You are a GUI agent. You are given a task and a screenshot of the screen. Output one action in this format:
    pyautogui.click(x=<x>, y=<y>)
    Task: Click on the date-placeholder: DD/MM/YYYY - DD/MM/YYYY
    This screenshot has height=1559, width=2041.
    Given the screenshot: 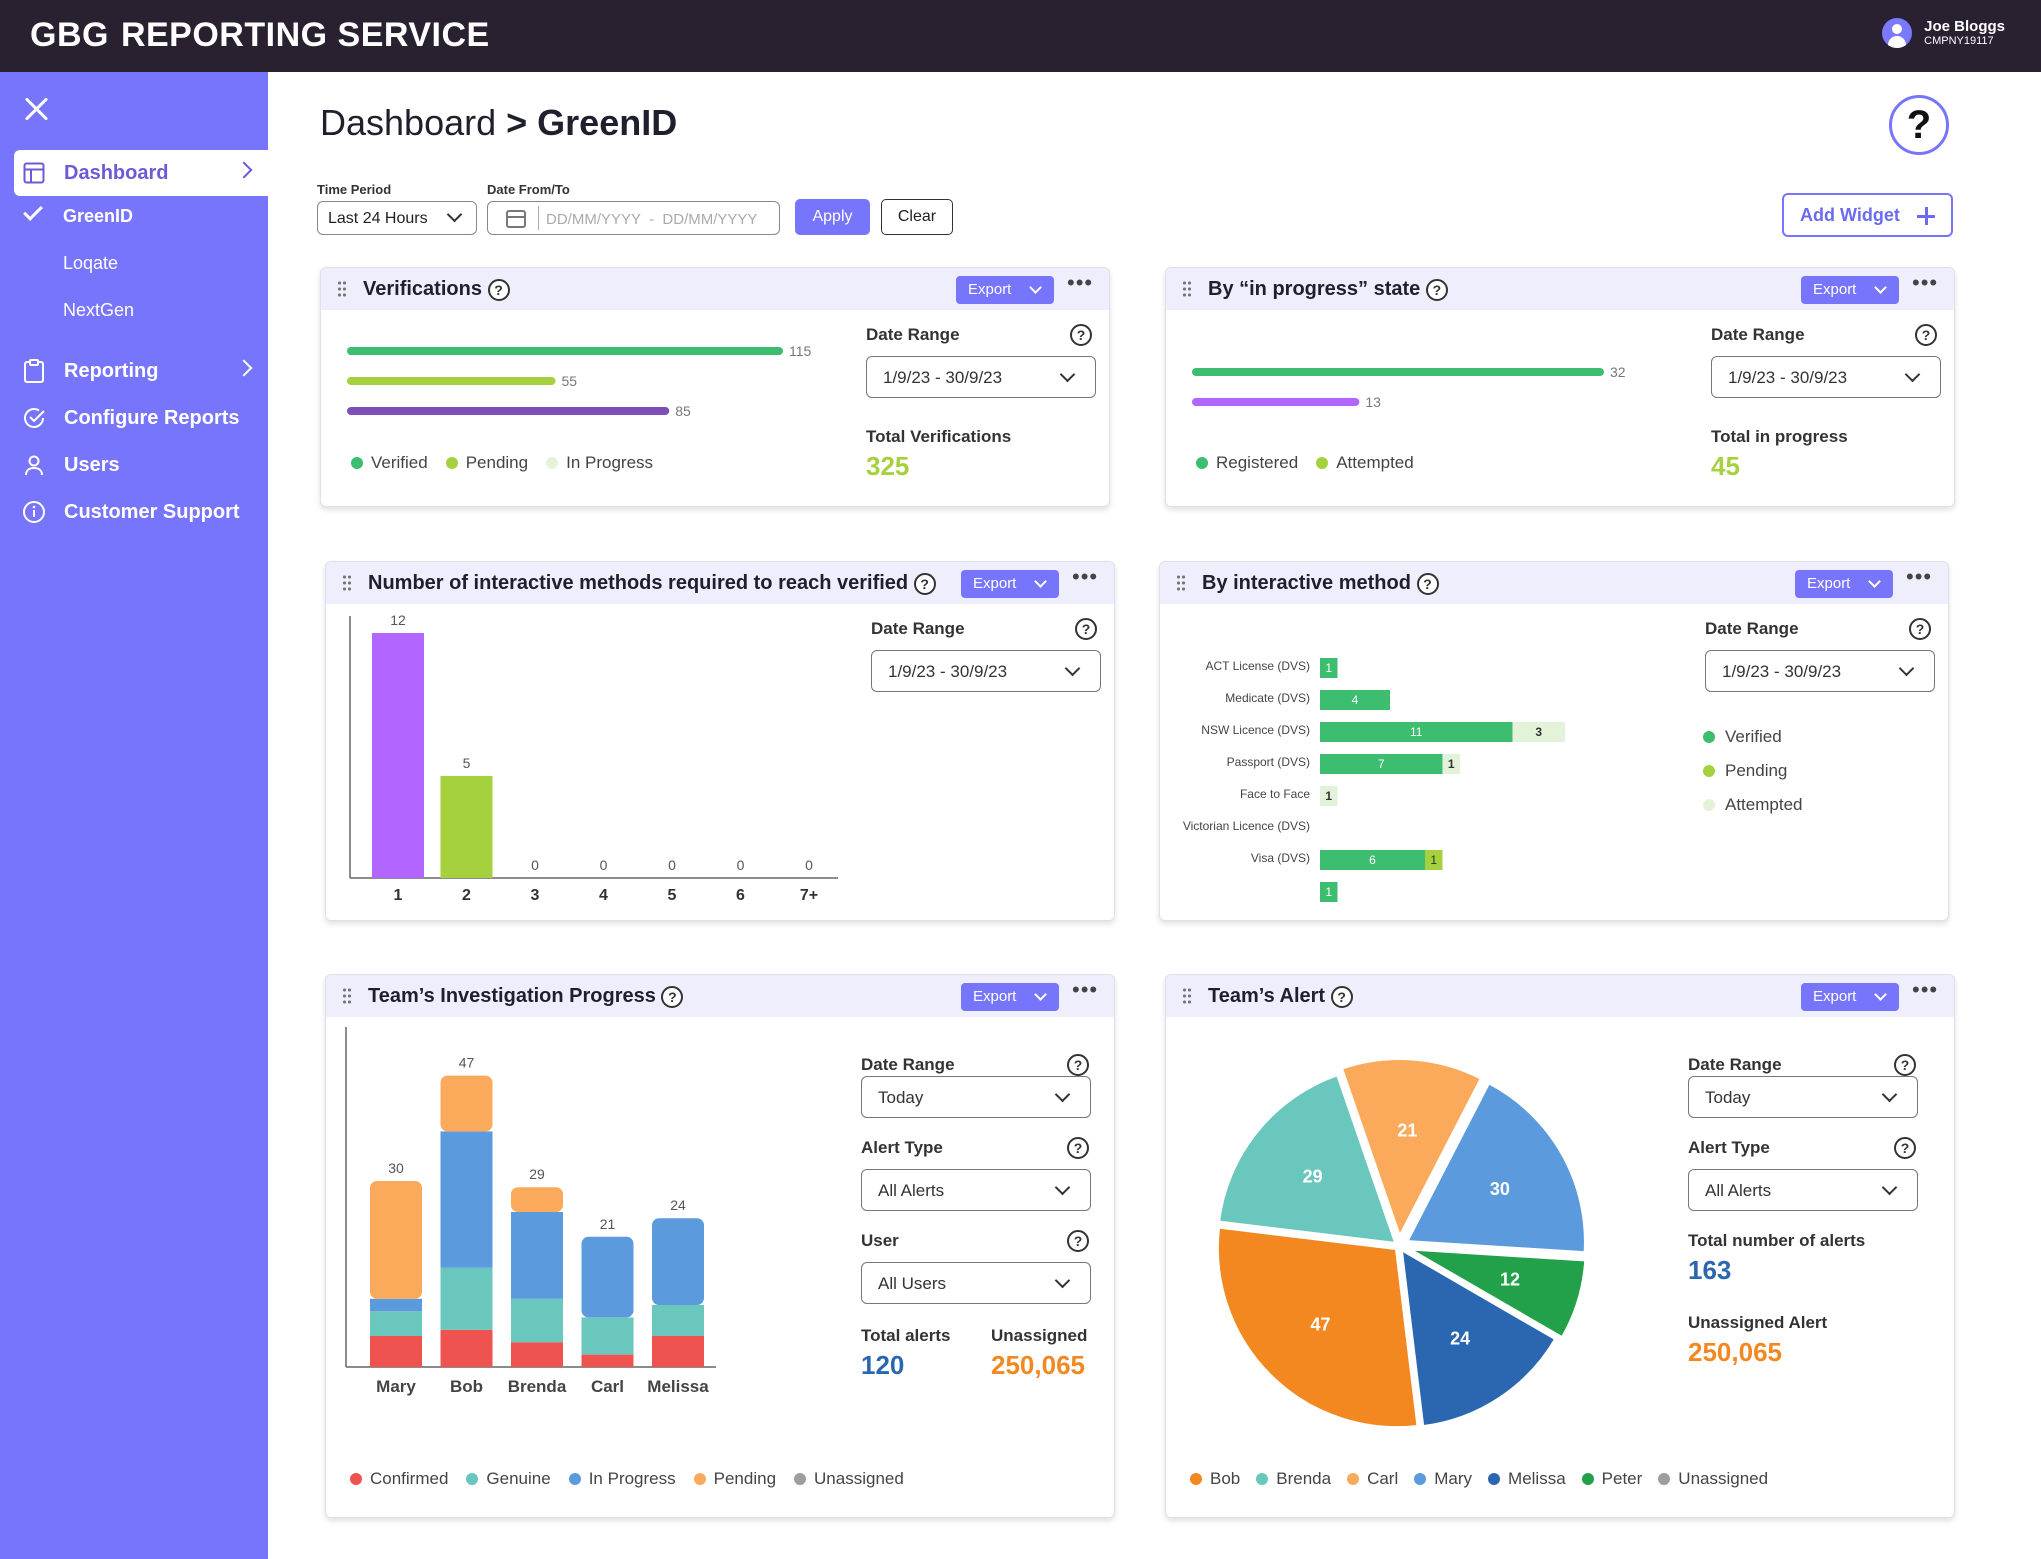 What is the action you would take?
    pyautogui.click(x=652, y=219)
    